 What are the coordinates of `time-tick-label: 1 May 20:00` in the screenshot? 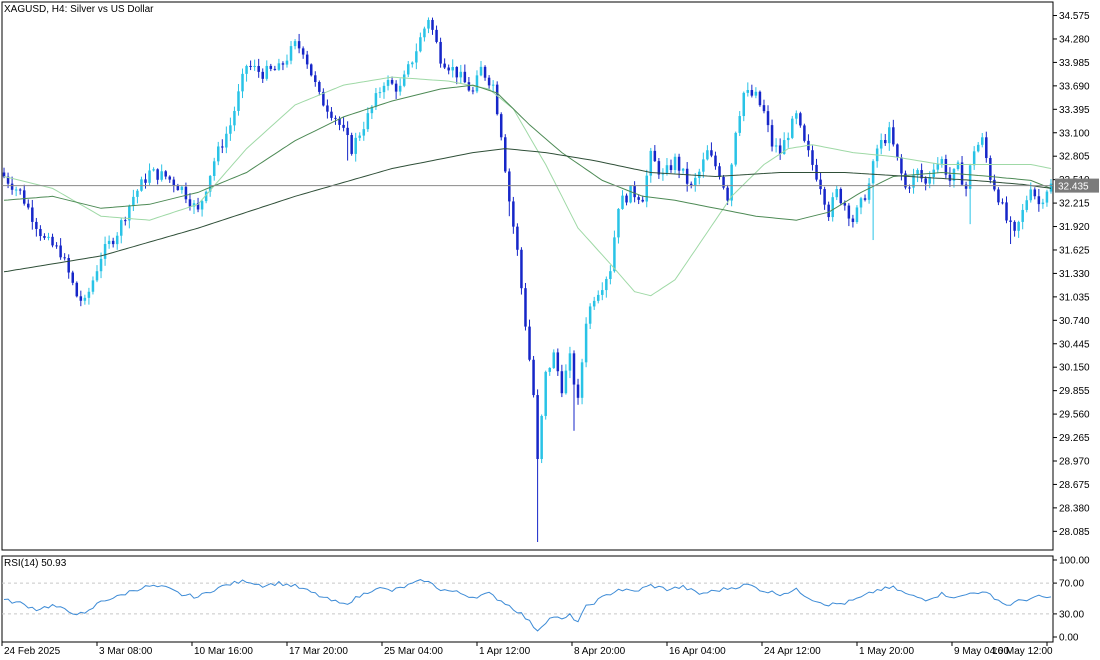 It's located at (886, 651).